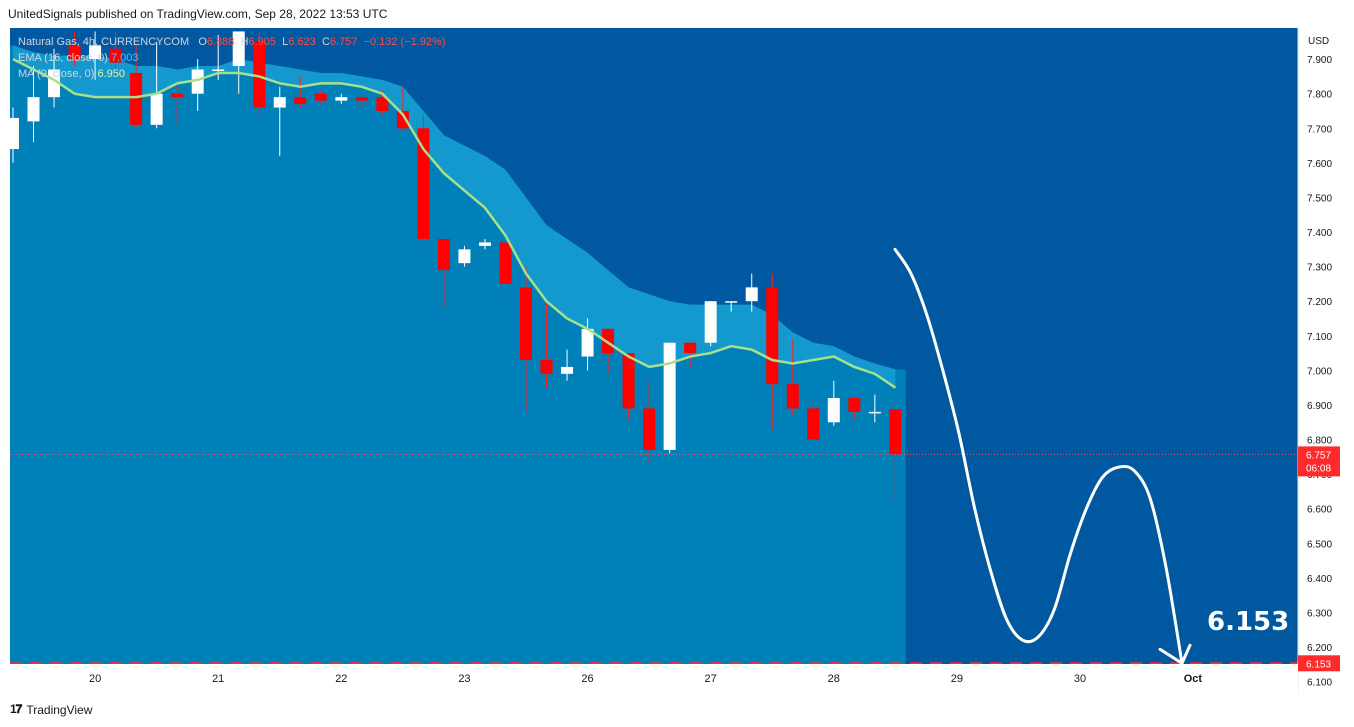 The image size is (1354, 727). I want to click on legend-ma-value: 6.950, so click(111, 74).